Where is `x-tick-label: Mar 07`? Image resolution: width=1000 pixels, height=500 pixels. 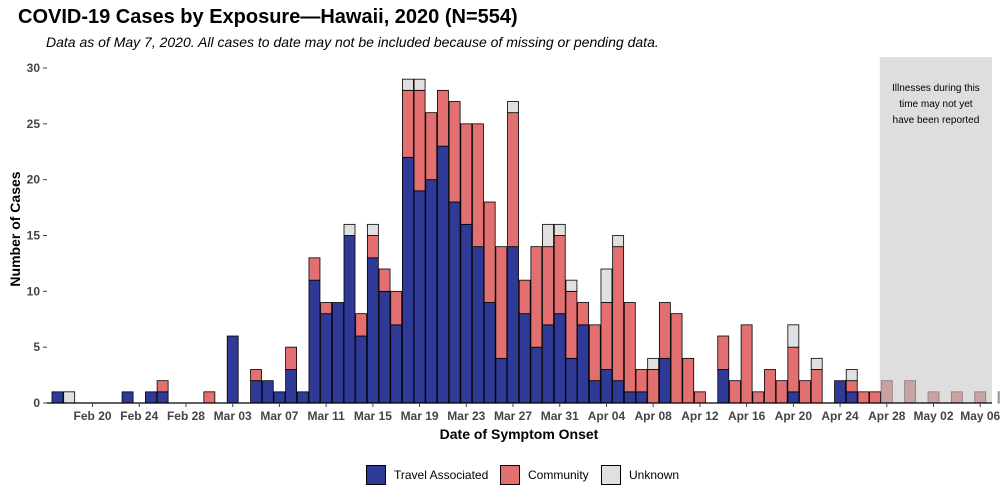 x-tick-label: Mar 07 is located at coordinates (279, 416).